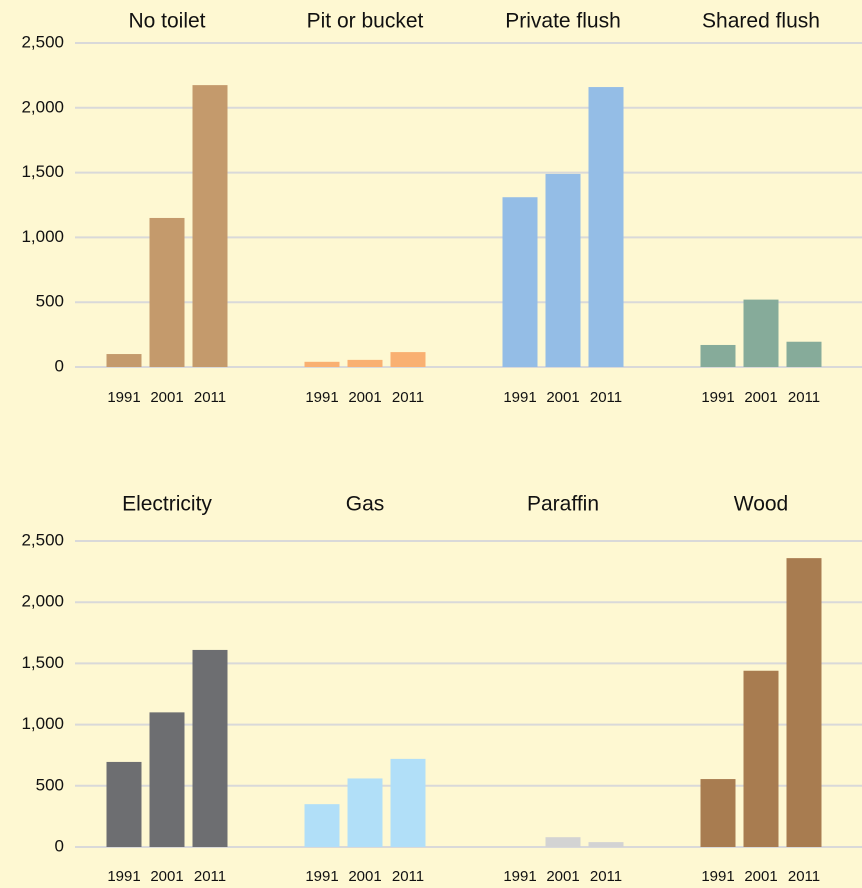  Describe the element at coordinates (761, 504) in the screenshot. I see `group-title: Wood` at that location.